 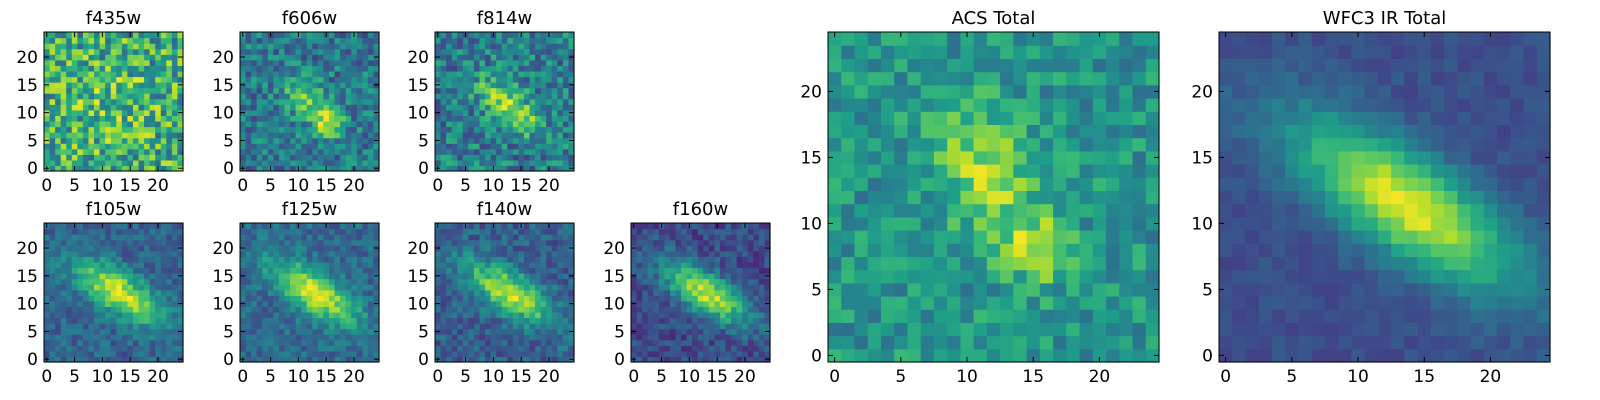 I want to click on f814w-ytick-label: 0, so click(x=423, y=169).